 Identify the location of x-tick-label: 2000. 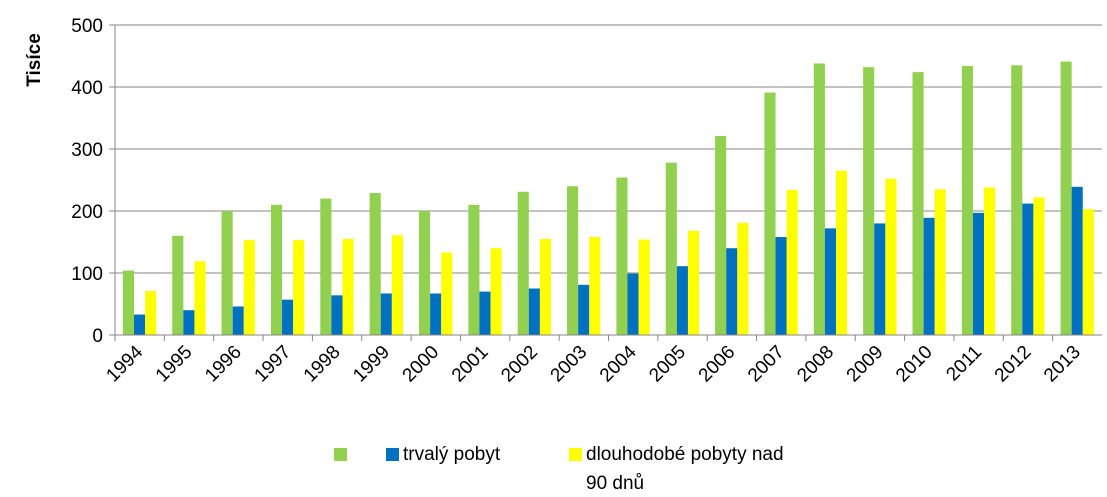
(421, 364).